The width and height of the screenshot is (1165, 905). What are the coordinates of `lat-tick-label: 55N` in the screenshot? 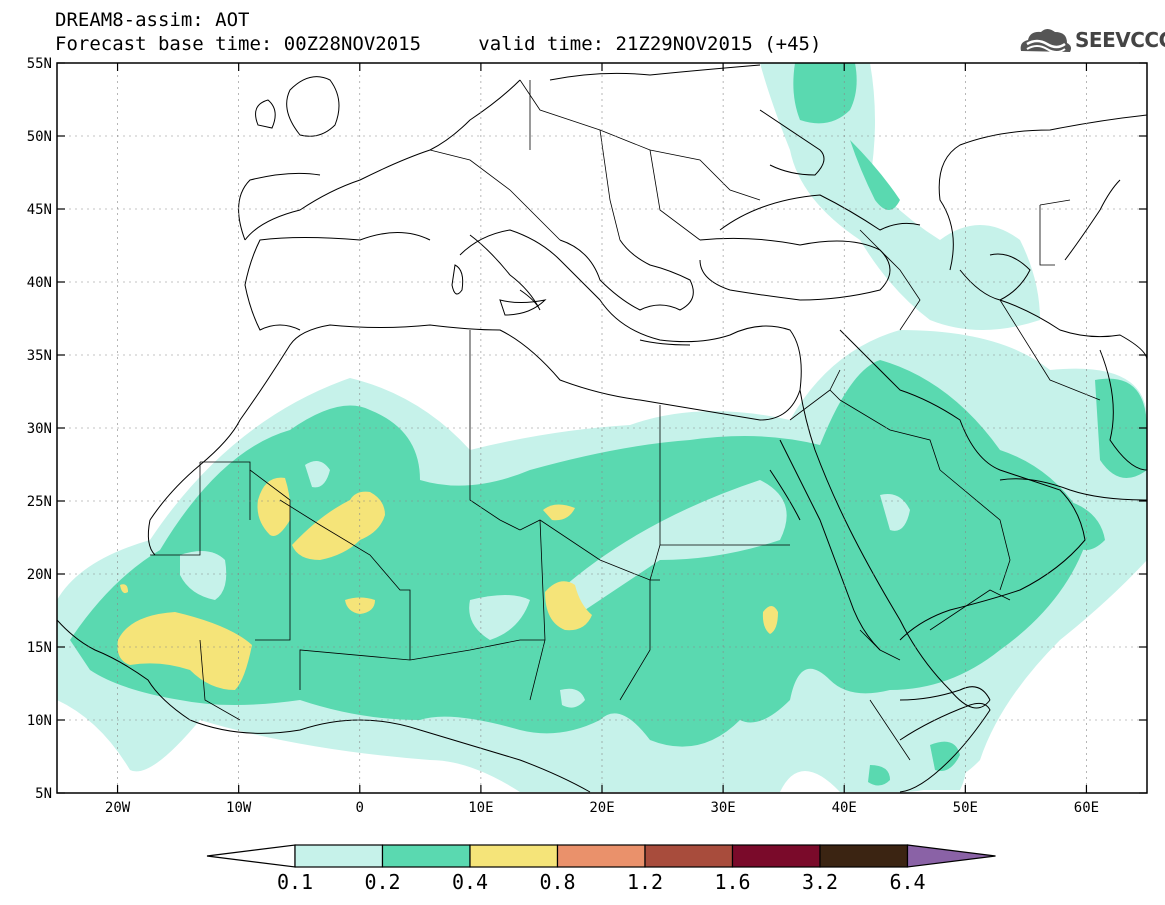 It's located at (39, 64).